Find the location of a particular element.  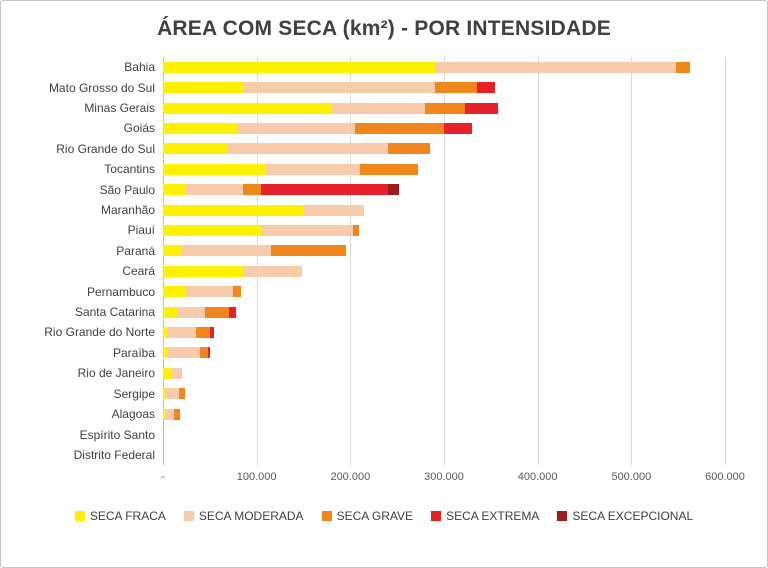

legend-item: SECA GRAVE is located at coordinates (367, 516).